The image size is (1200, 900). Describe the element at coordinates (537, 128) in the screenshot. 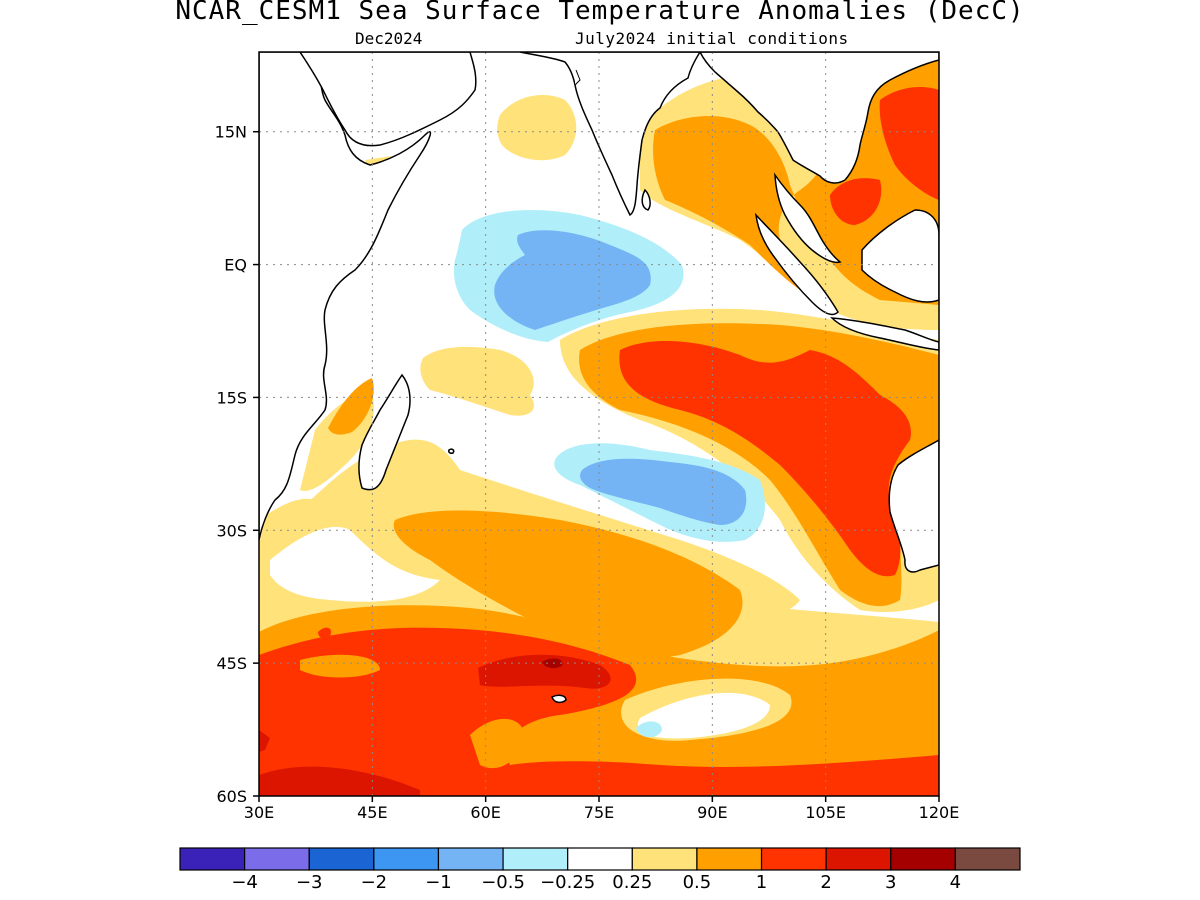

I see `anomaly-region-05-arabian` at that location.